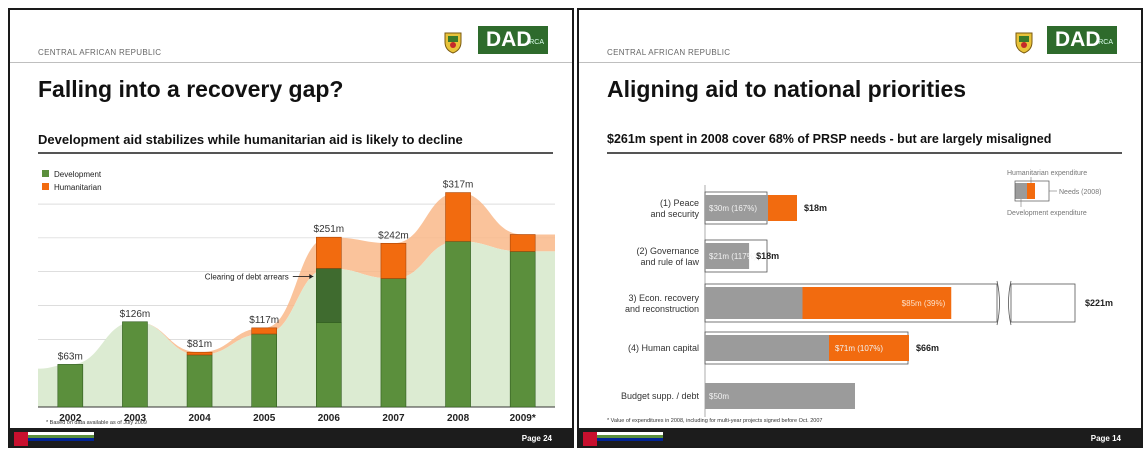 Image resolution: width=1145 pixels, height=451 pixels. Describe the element at coordinates (860, 437) in the screenshot. I see `footer-bar: Page 14` at that location.